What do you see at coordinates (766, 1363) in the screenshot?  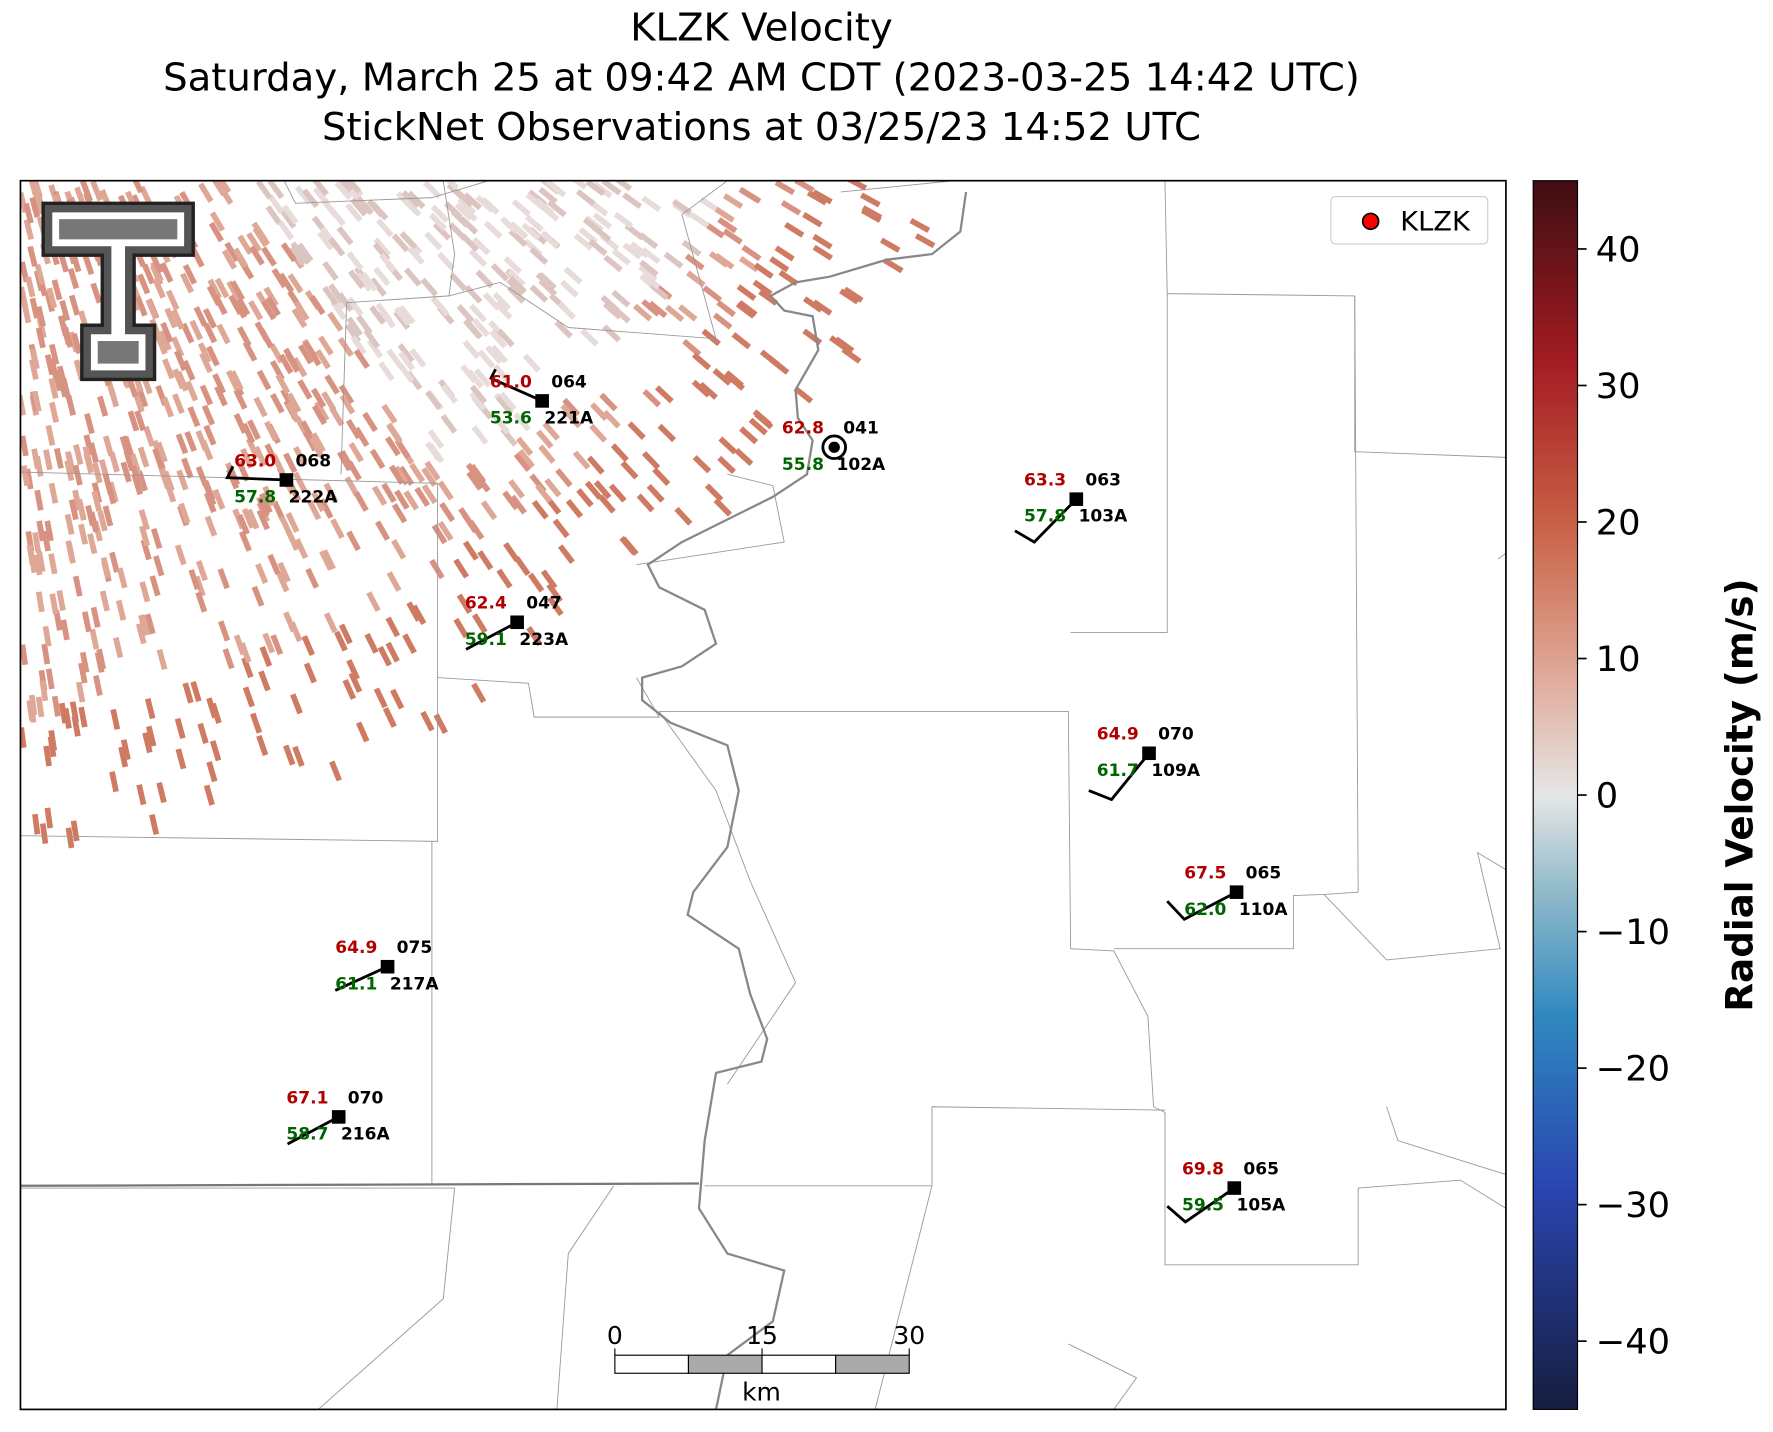 I see `scale-bar: km 0 15 30` at bounding box center [766, 1363].